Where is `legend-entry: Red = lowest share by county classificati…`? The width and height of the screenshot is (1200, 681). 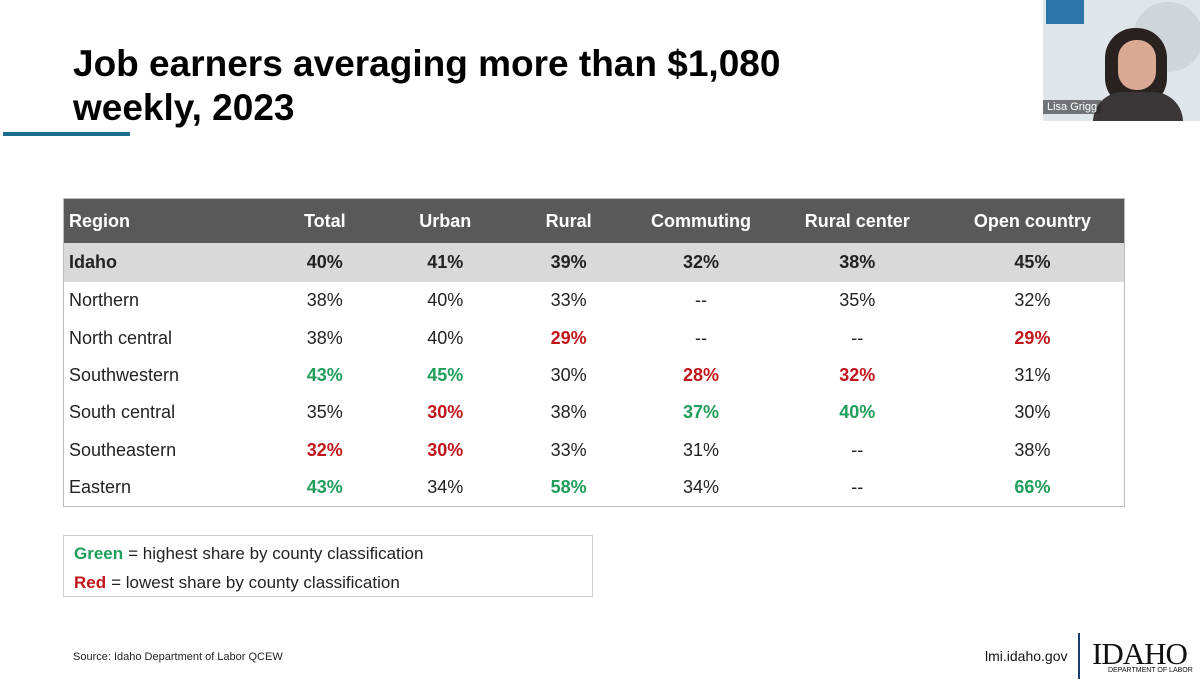
legend-entry: Red = lowest share by county classificati… is located at coordinates (328, 584).